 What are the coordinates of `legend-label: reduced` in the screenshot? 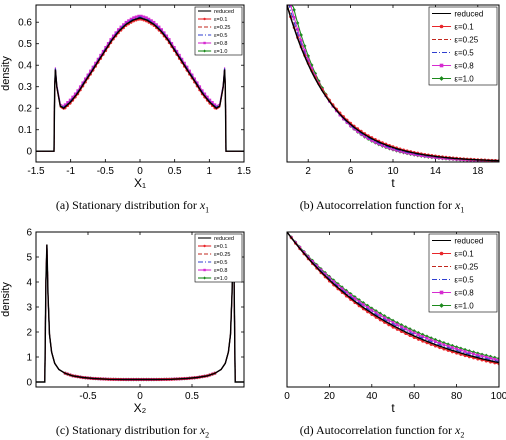 It's located at (224, 239).